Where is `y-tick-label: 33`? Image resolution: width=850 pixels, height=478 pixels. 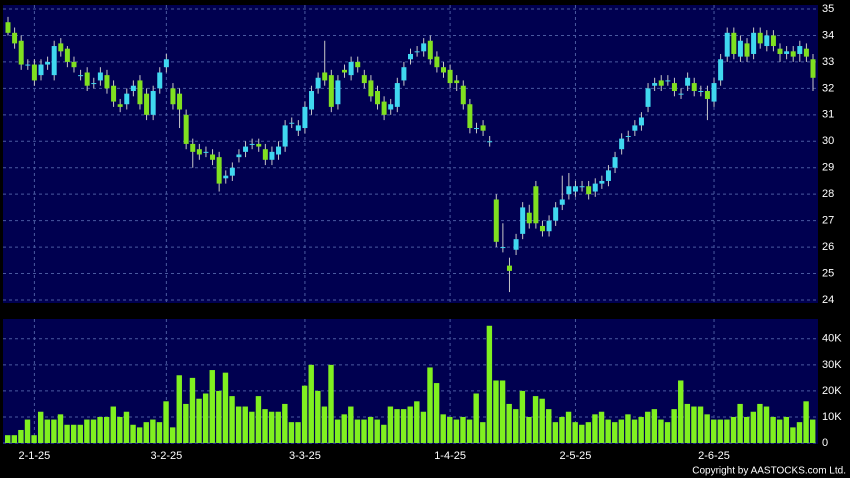
y-tick-label: 33 is located at coordinates (828, 62).